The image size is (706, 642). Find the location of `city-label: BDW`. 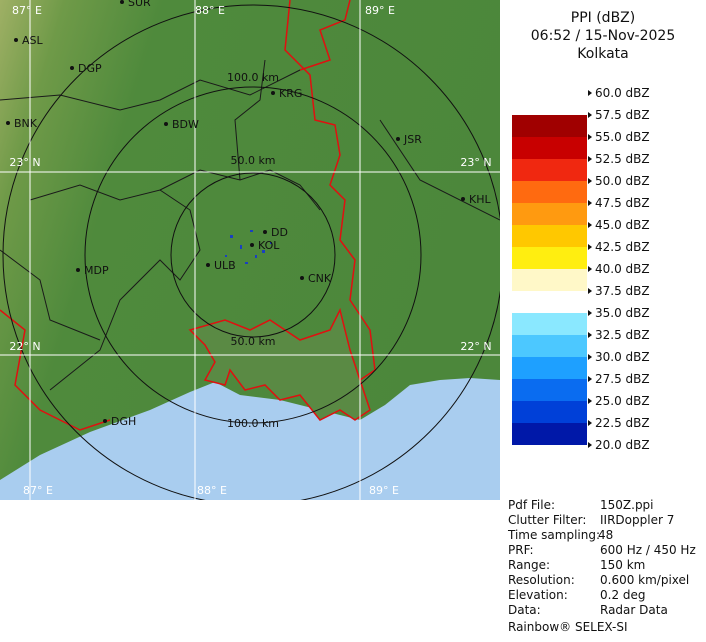

city-label: BDW is located at coordinates (185, 124).